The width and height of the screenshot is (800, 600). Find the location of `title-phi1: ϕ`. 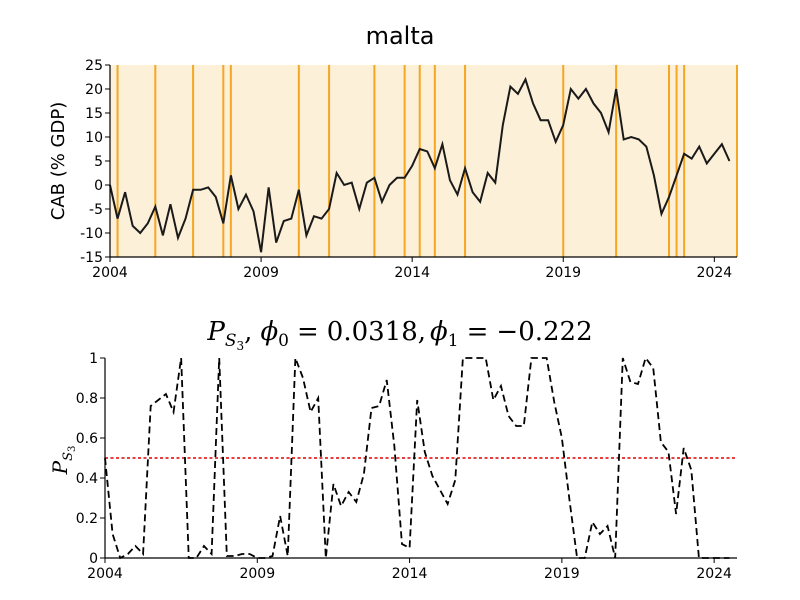

title-phi1: ϕ is located at coordinates (439, 332).